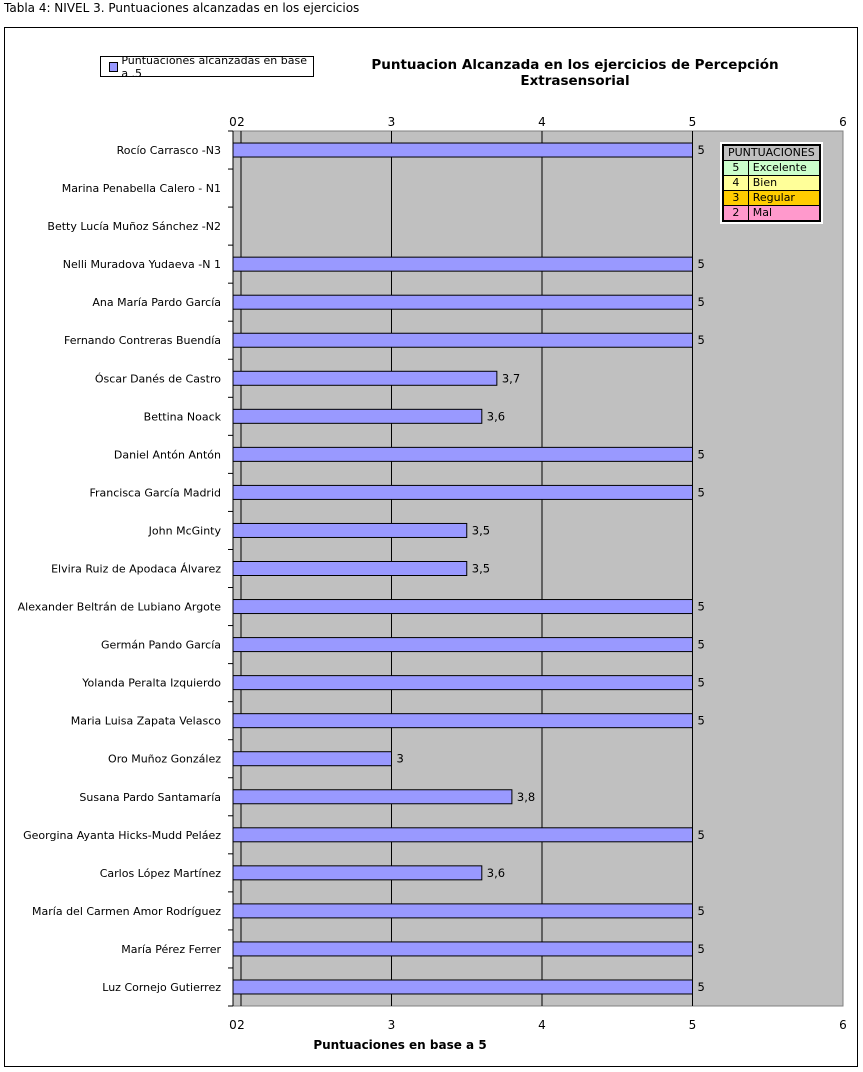 This screenshot has height=1072, width=863. I want to click on x-tick-label-top: 0, so click(233, 122).